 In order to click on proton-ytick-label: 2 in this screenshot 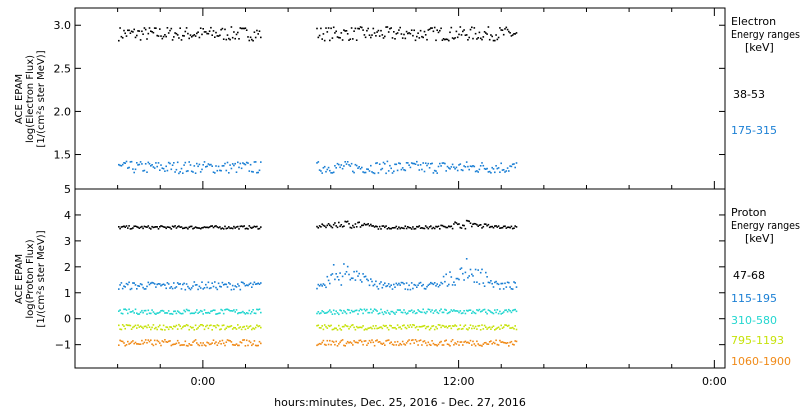, I will do `click(67, 267)`.